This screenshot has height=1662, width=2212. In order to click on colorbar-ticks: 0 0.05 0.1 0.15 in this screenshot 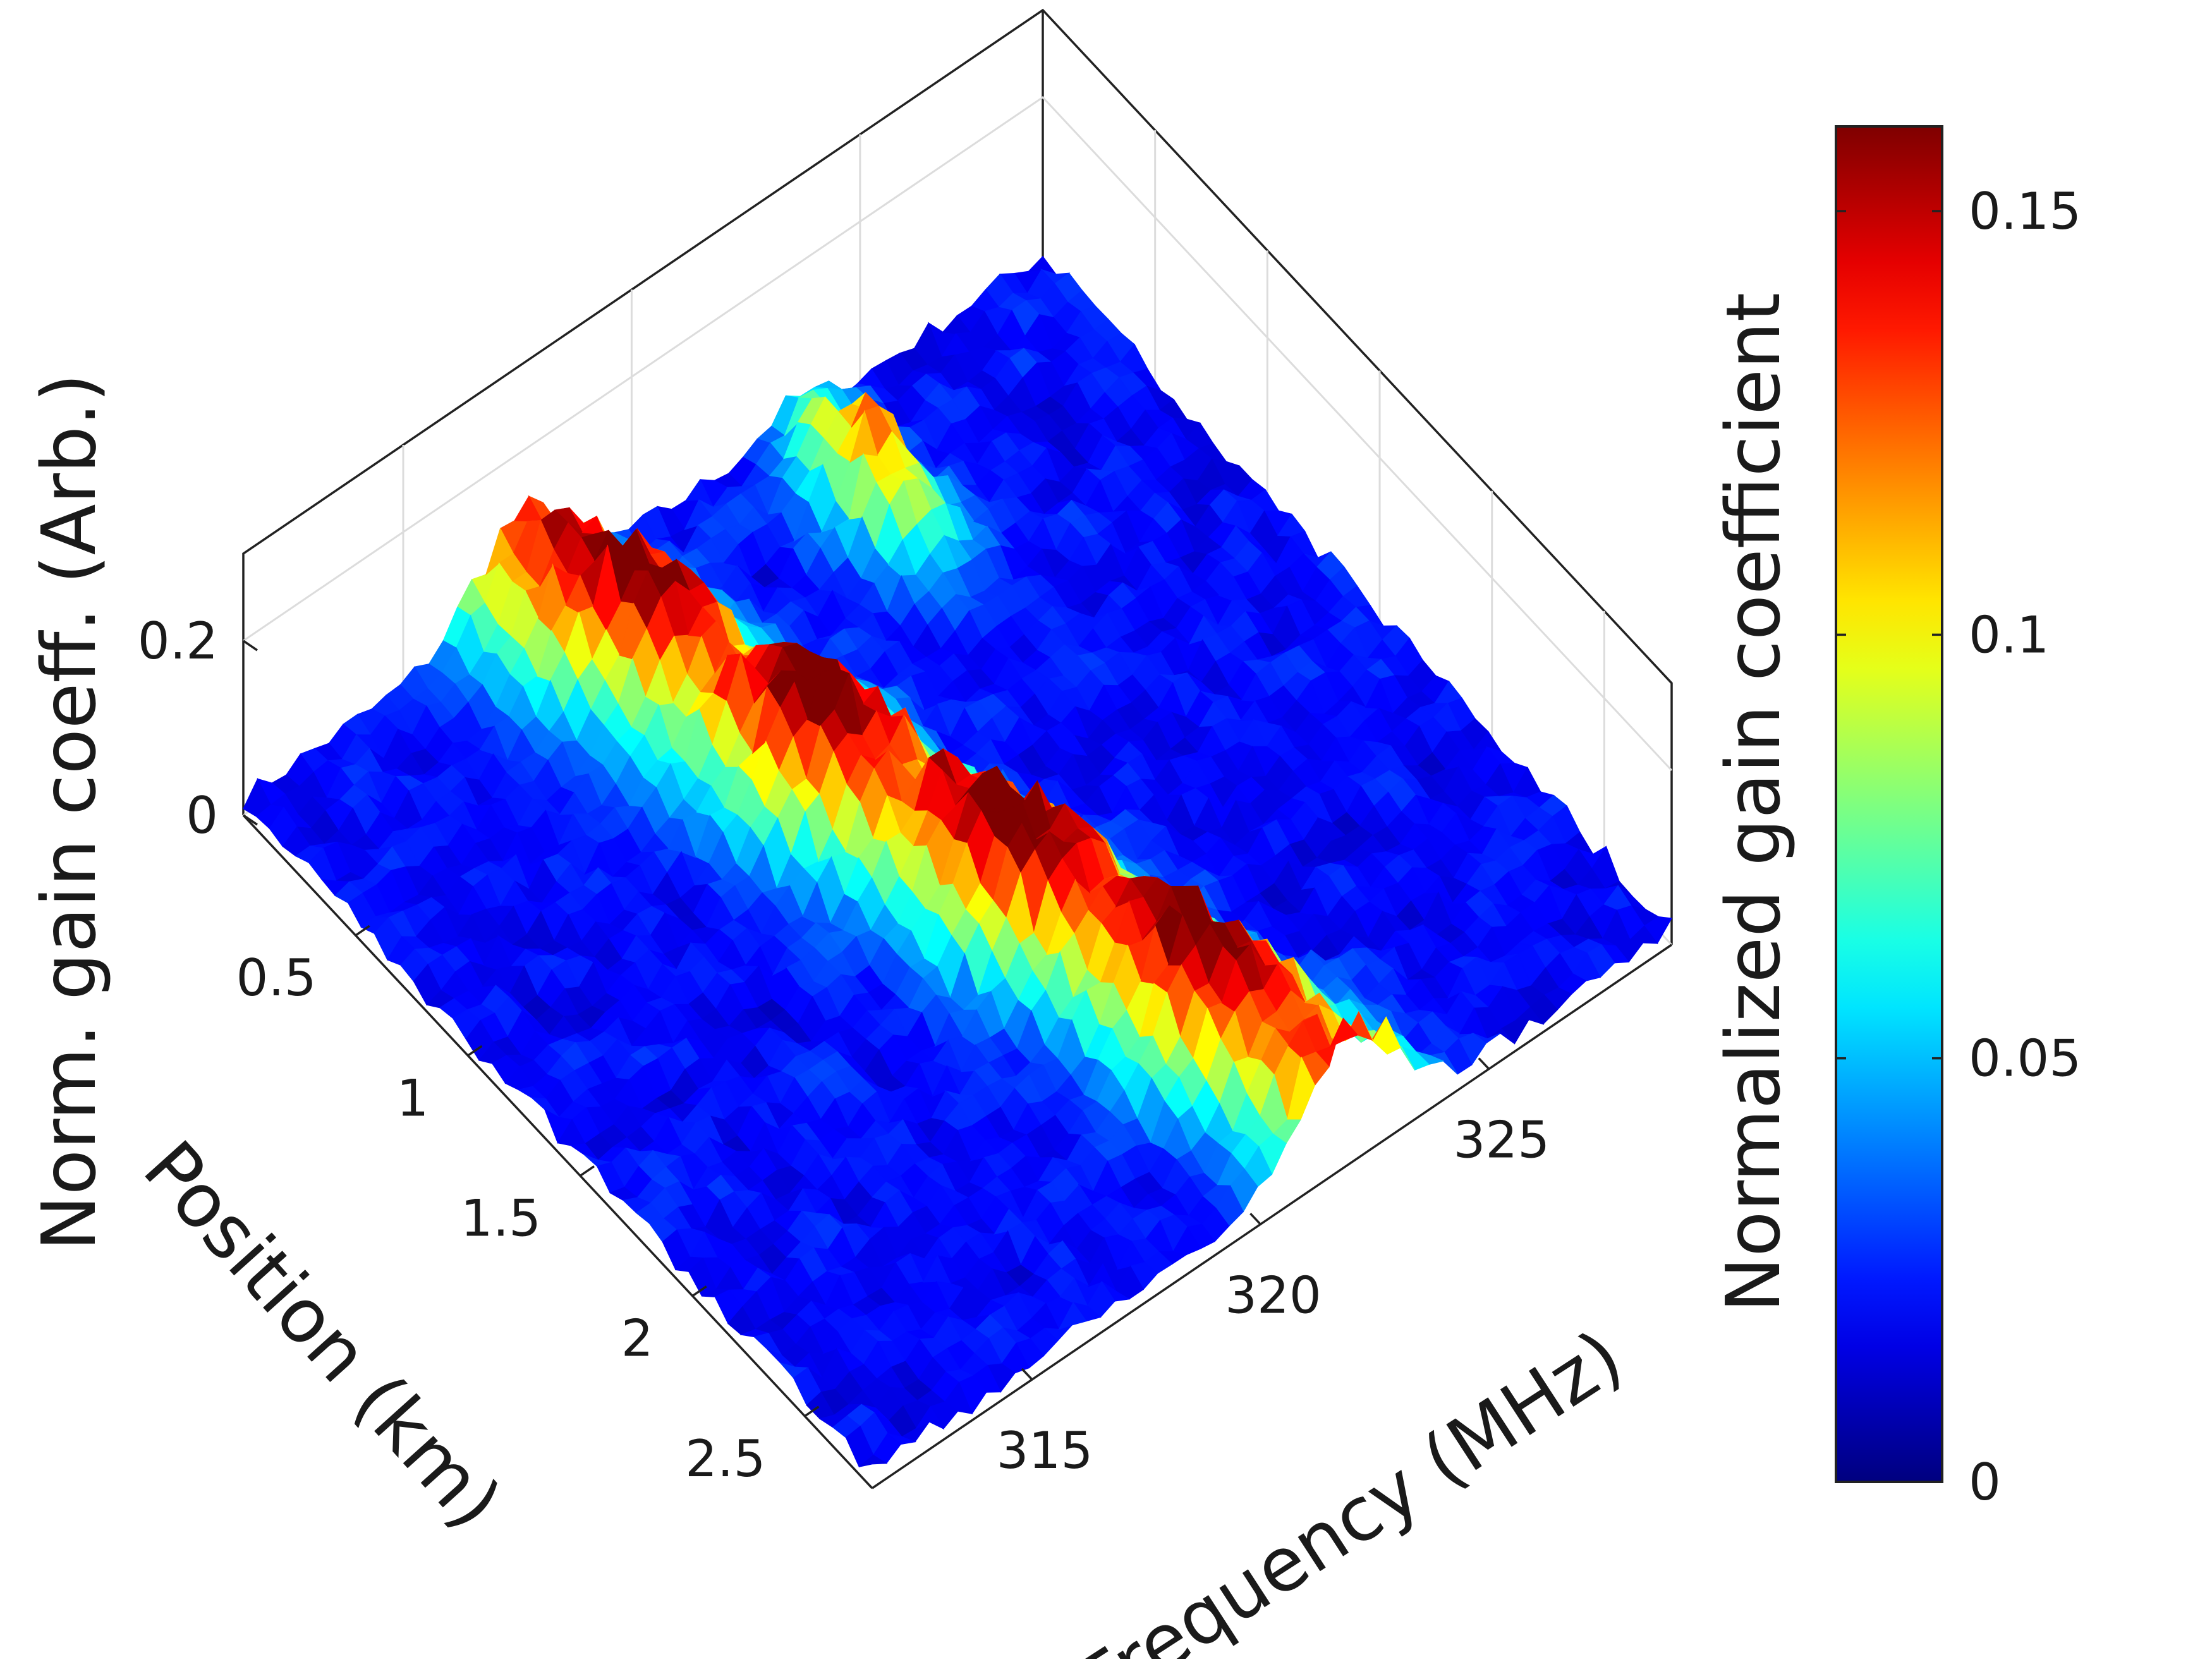, I will do `click(1959, 847)`.